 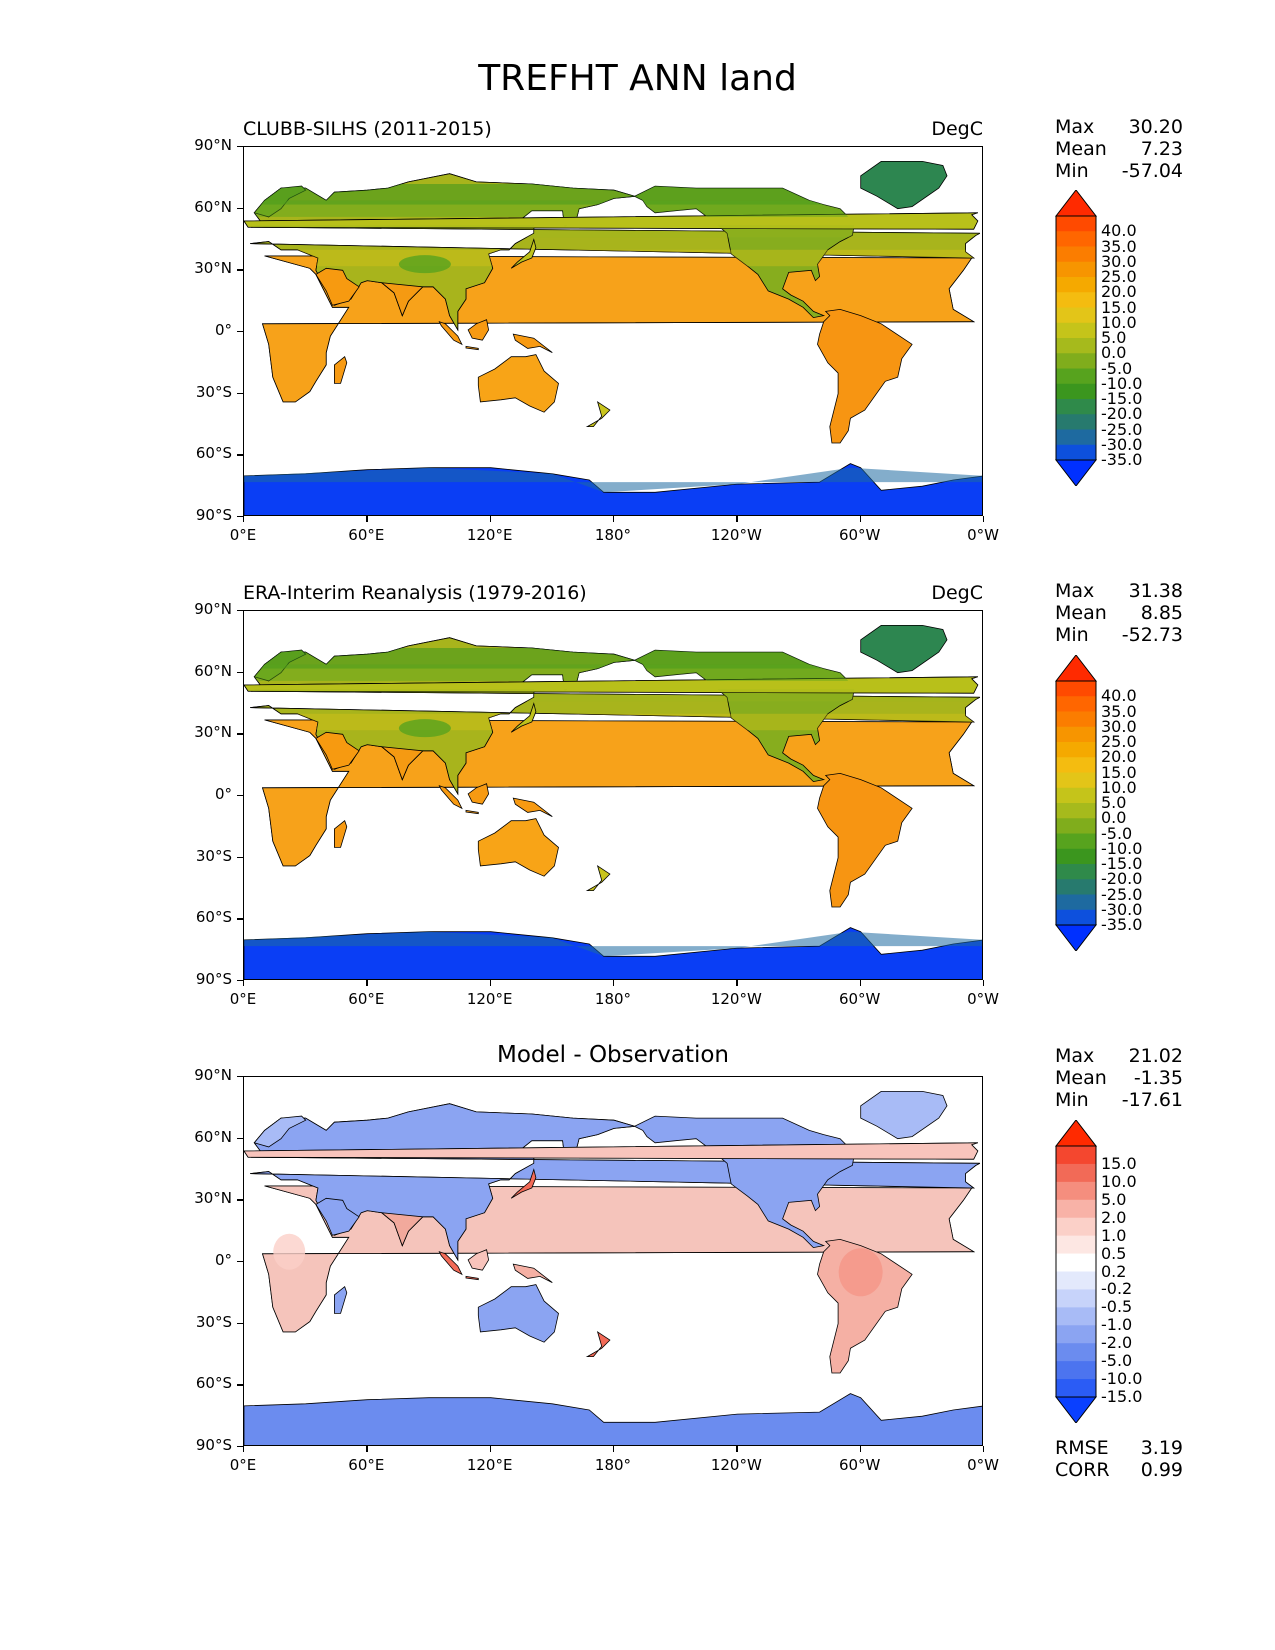 I want to click on colorbar-max-extension, so click(x=1076, y=668).